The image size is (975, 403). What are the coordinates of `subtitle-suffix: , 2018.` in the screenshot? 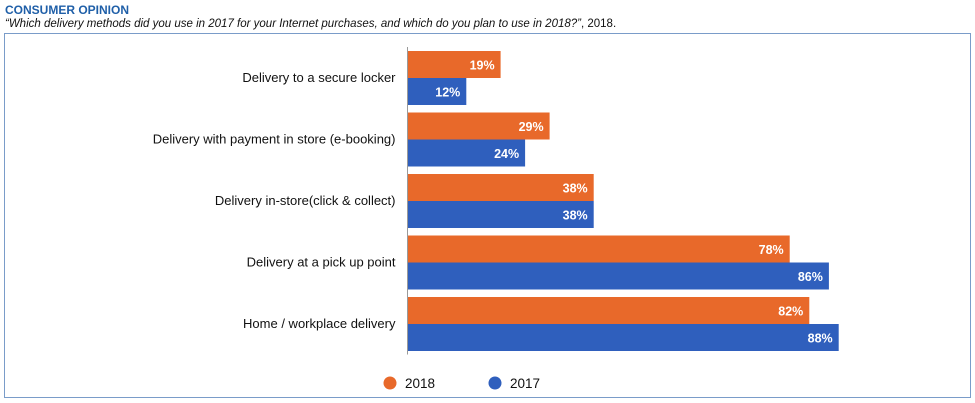 It's located at (598, 24).